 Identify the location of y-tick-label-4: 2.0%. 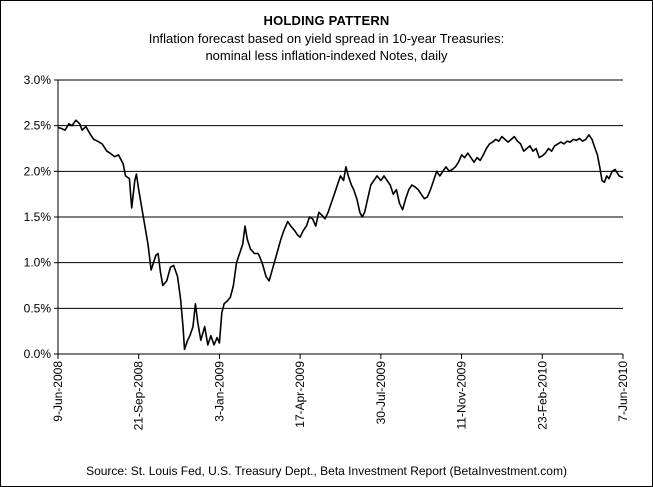
(38, 171).